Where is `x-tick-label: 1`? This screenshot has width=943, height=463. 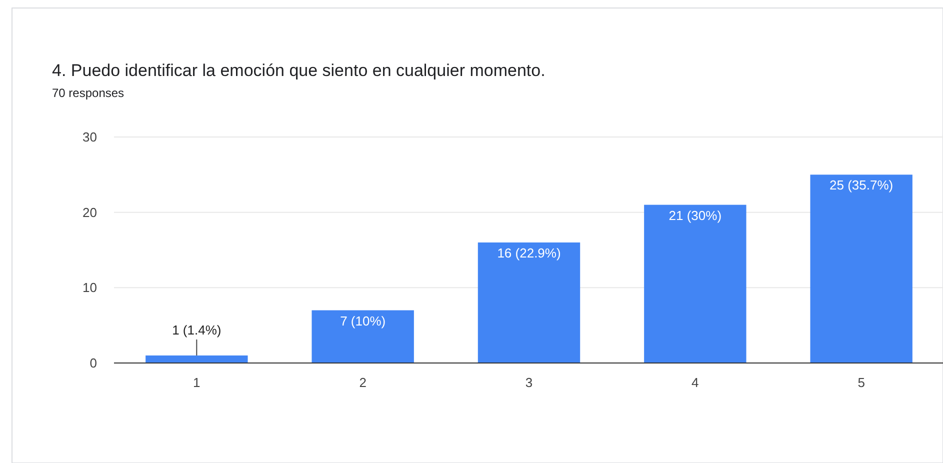
x-tick-label: 1 is located at coordinates (196, 382).